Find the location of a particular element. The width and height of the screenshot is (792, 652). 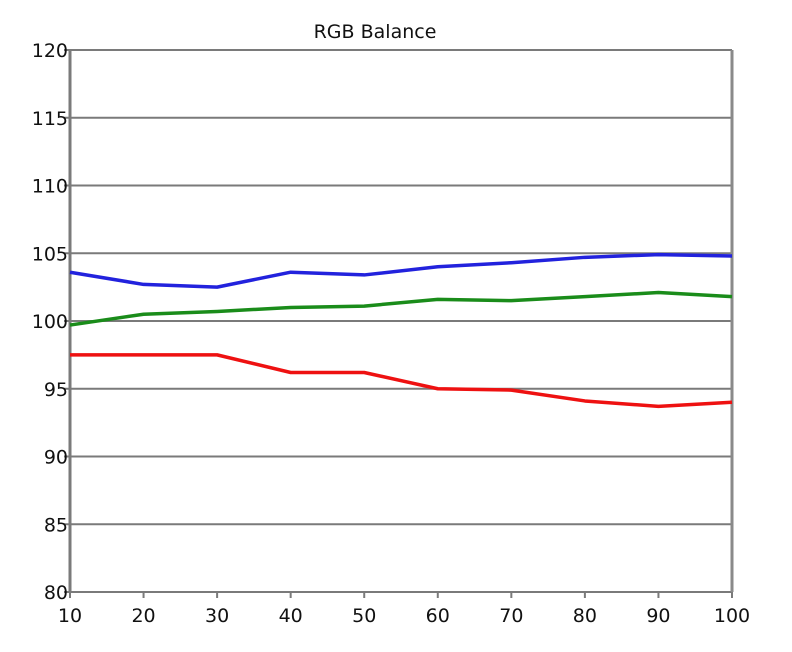

x-tick-label: 10 is located at coordinates (70, 616).